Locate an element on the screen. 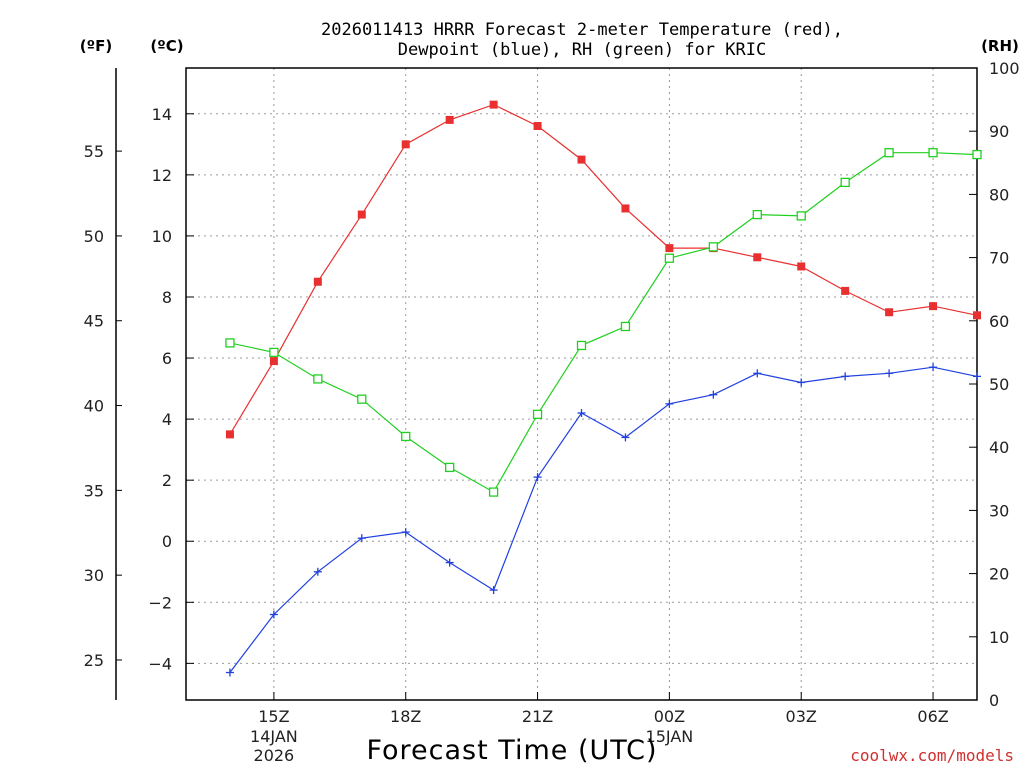 The width and height of the screenshot is (1024, 768). fahrenheit-tick-label: 45 is located at coordinates (94, 321).